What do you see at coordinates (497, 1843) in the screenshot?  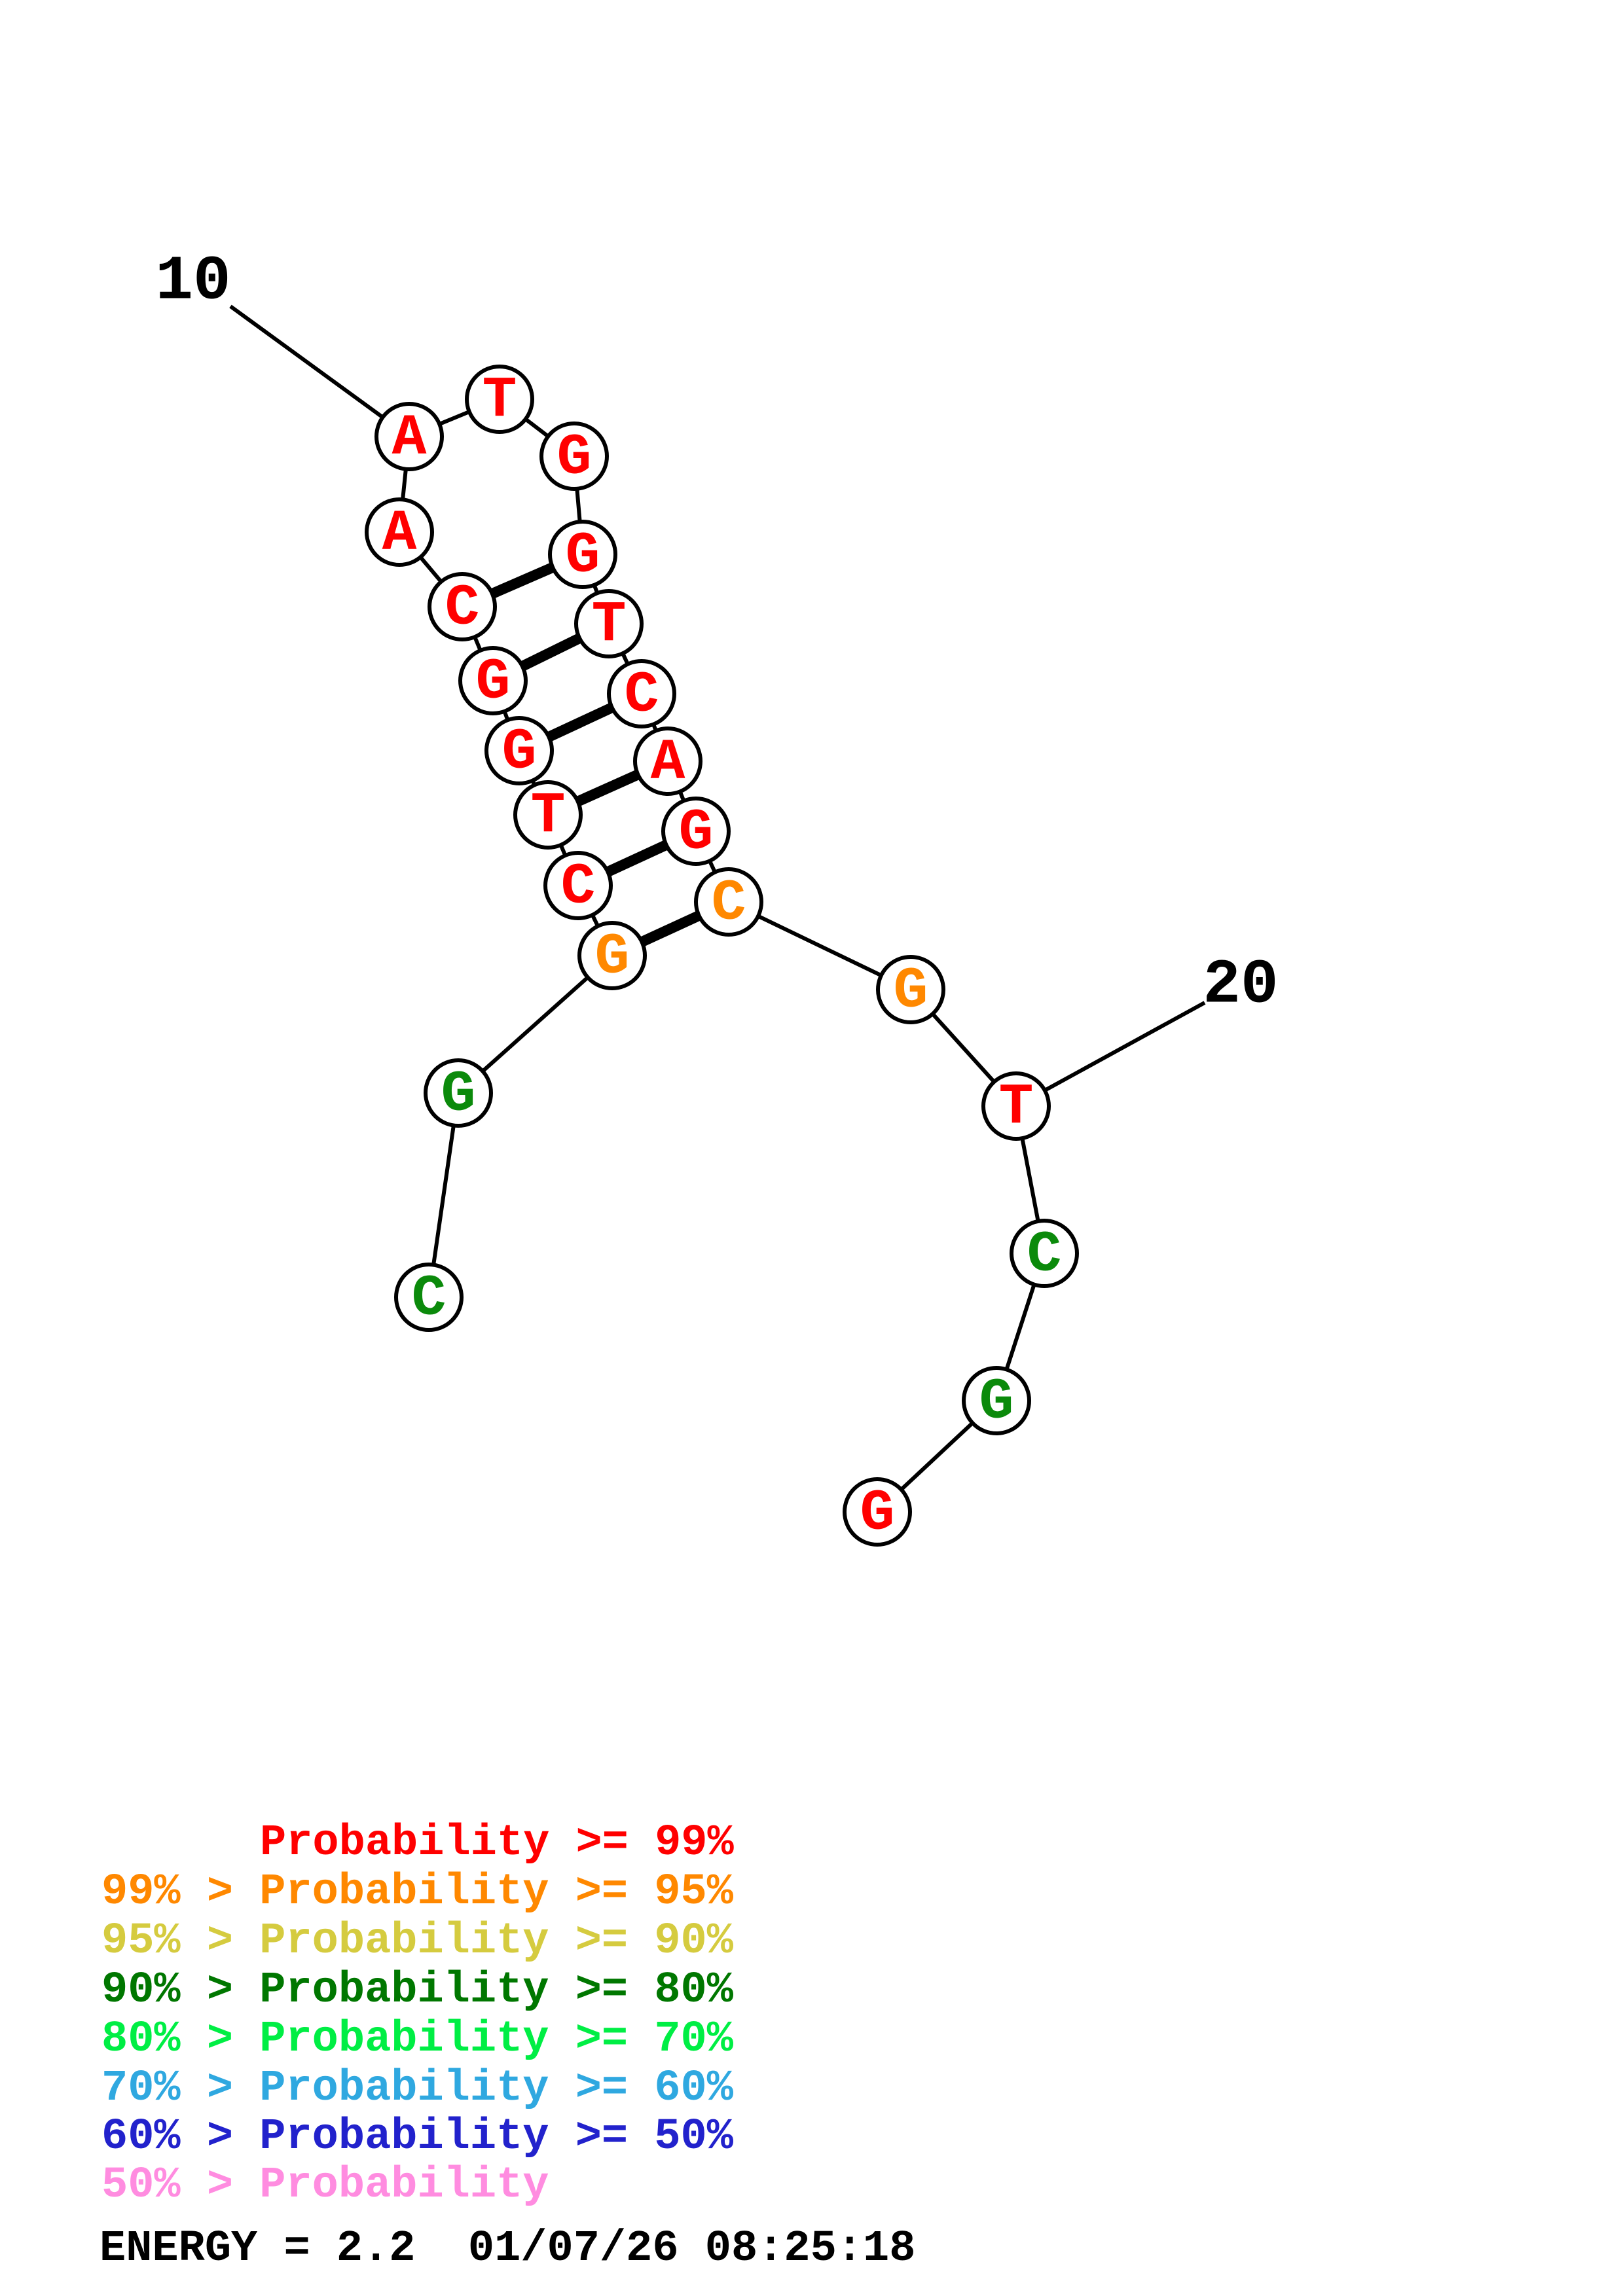 I see `legend-row-1: Probability >= 99%` at bounding box center [497, 1843].